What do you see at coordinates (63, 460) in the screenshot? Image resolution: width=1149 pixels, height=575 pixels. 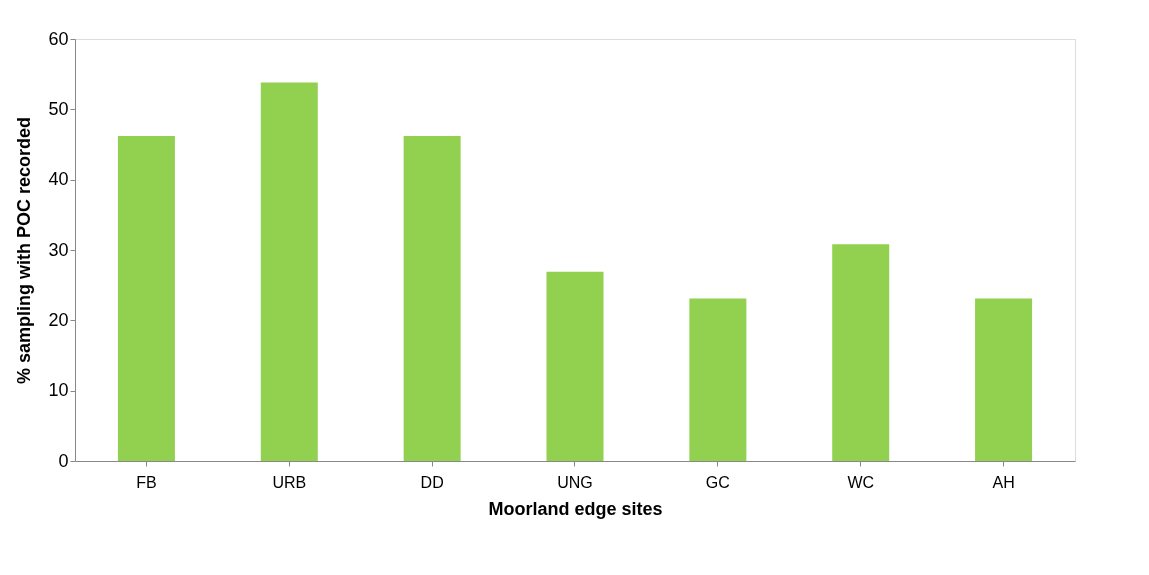 I see `y-tick-label: 0` at bounding box center [63, 460].